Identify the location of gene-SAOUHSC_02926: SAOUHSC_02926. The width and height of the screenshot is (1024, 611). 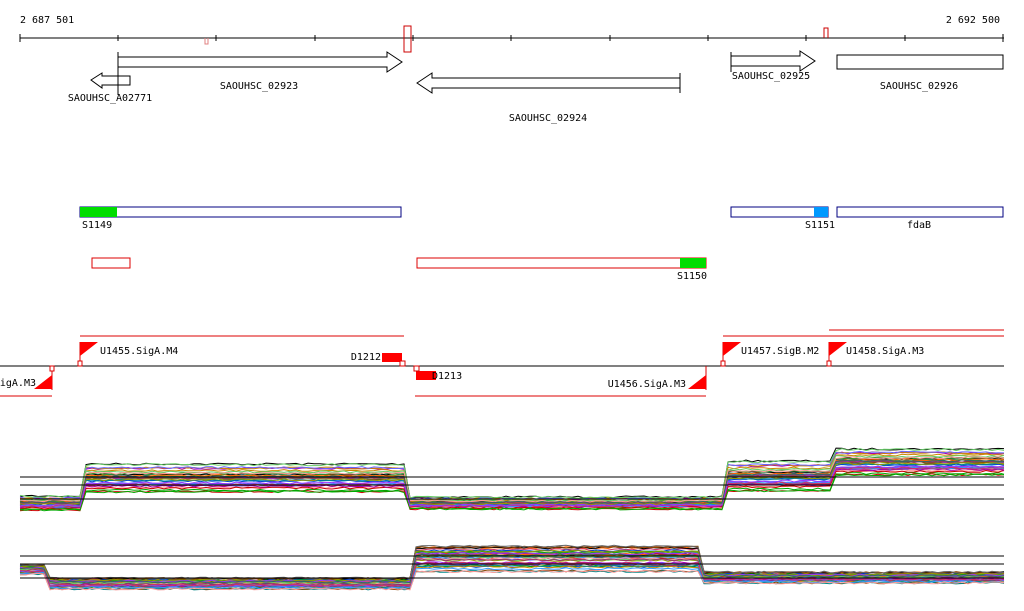
(920, 73).